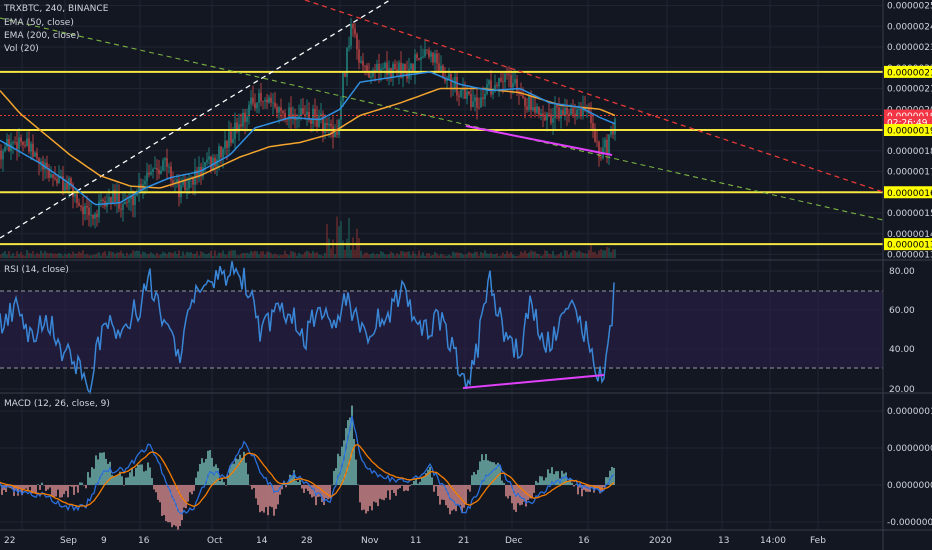 The width and height of the screenshot is (932, 550). What do you see at coordinates (902, 390) in the screenshot?
I see `rsi-tick-label: 20.00` at bounding box center [902, 390].